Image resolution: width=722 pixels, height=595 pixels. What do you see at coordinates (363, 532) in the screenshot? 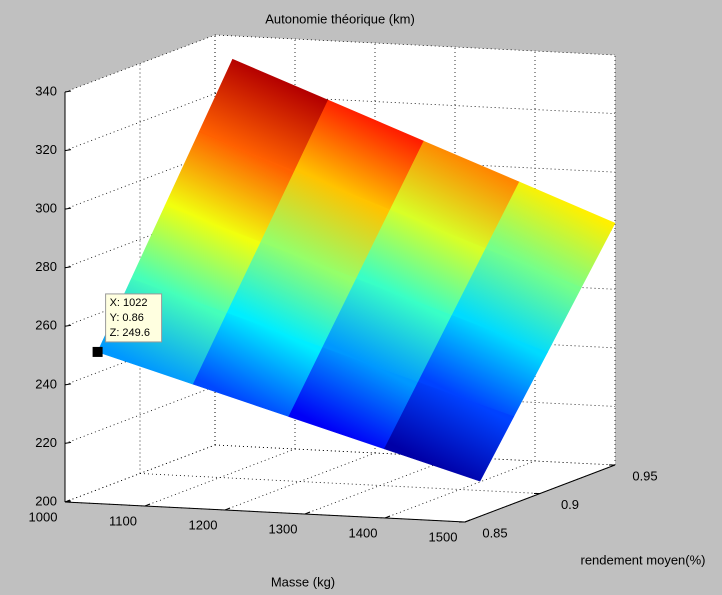
I see `x-tick-label: 1400` at bounding box center [363, 532].